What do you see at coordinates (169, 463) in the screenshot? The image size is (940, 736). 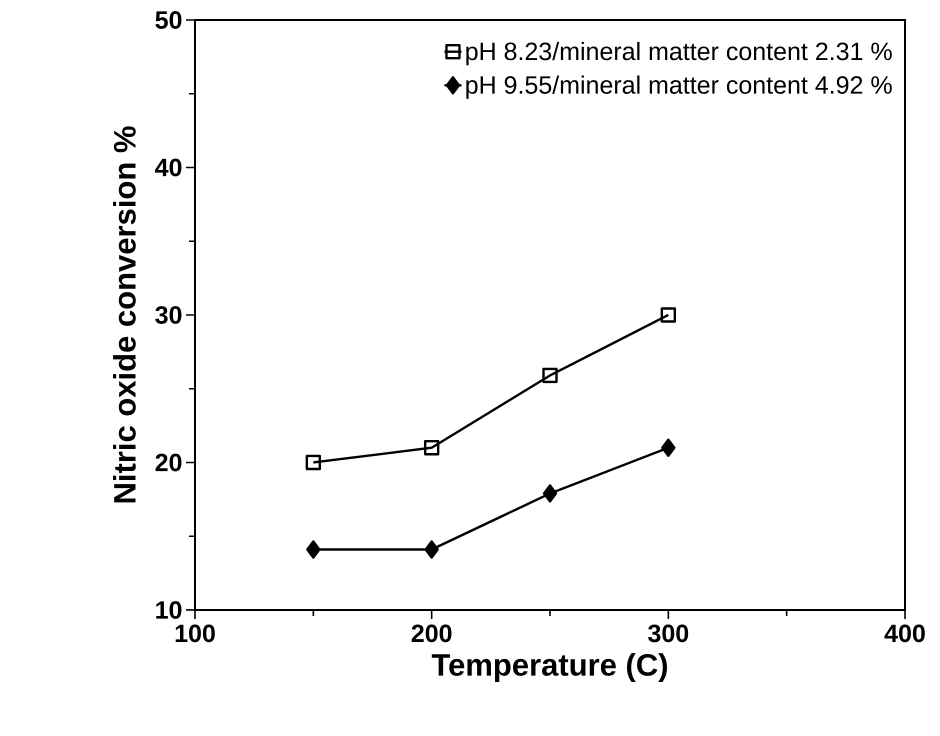 I see `y-tick-label: 20` at bounding box center [169, 463].